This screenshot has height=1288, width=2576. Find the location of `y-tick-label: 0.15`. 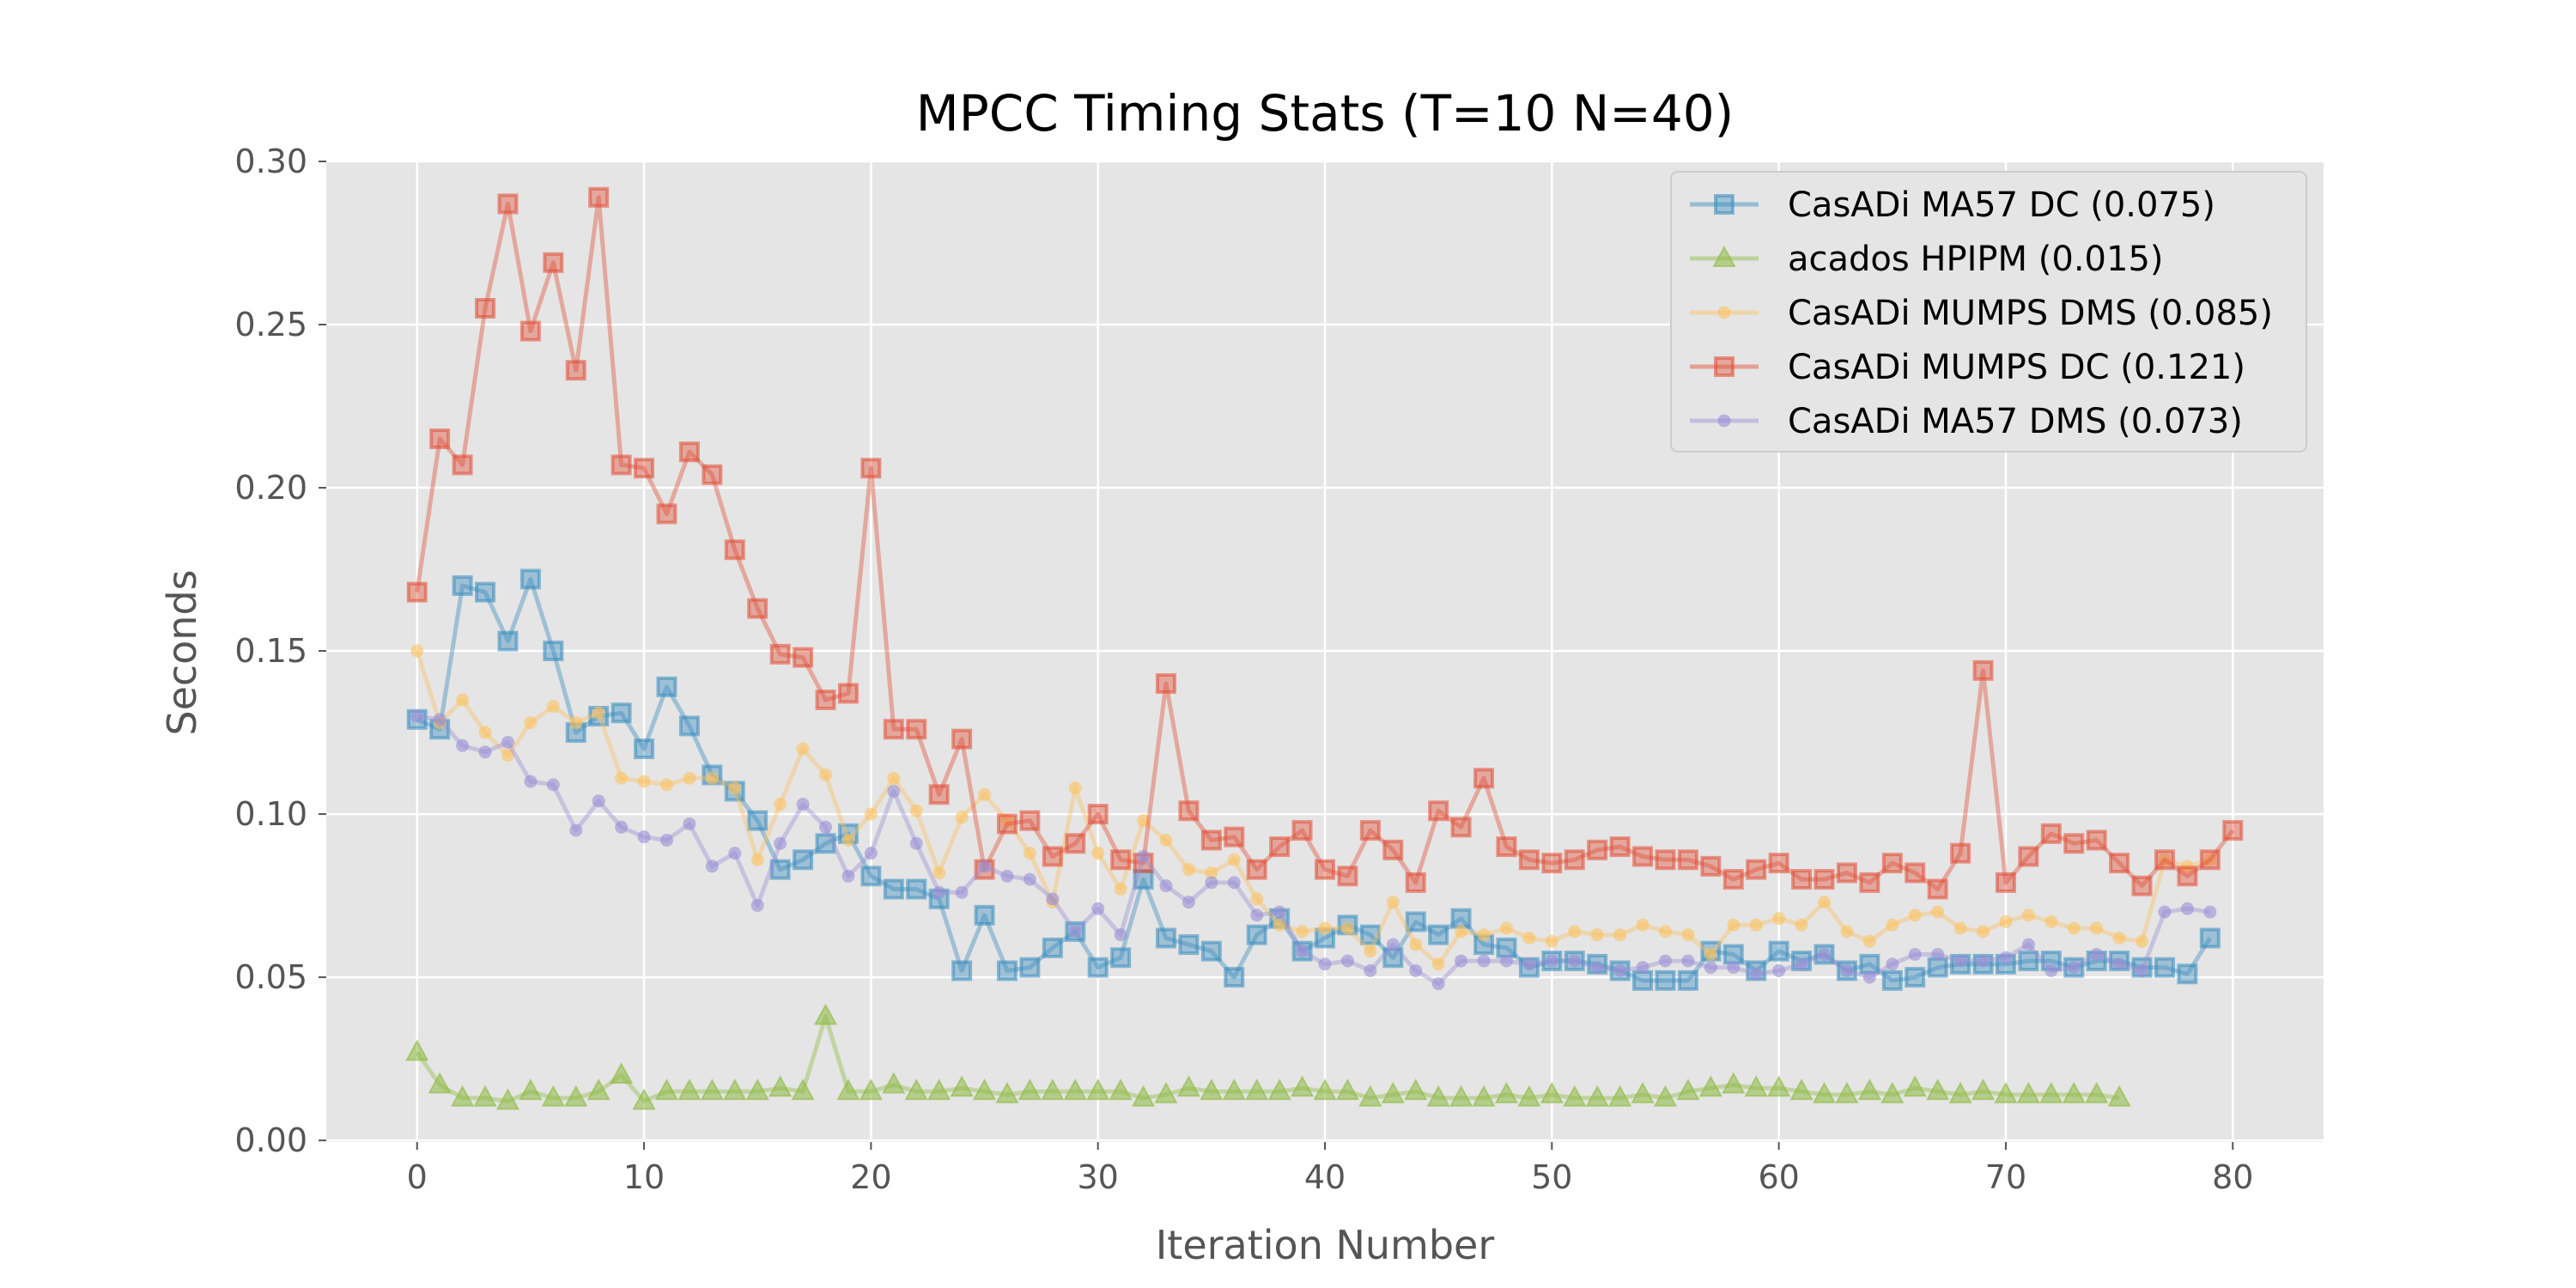

y-tick-label: 0.15 is located at coordinates (270, 651).